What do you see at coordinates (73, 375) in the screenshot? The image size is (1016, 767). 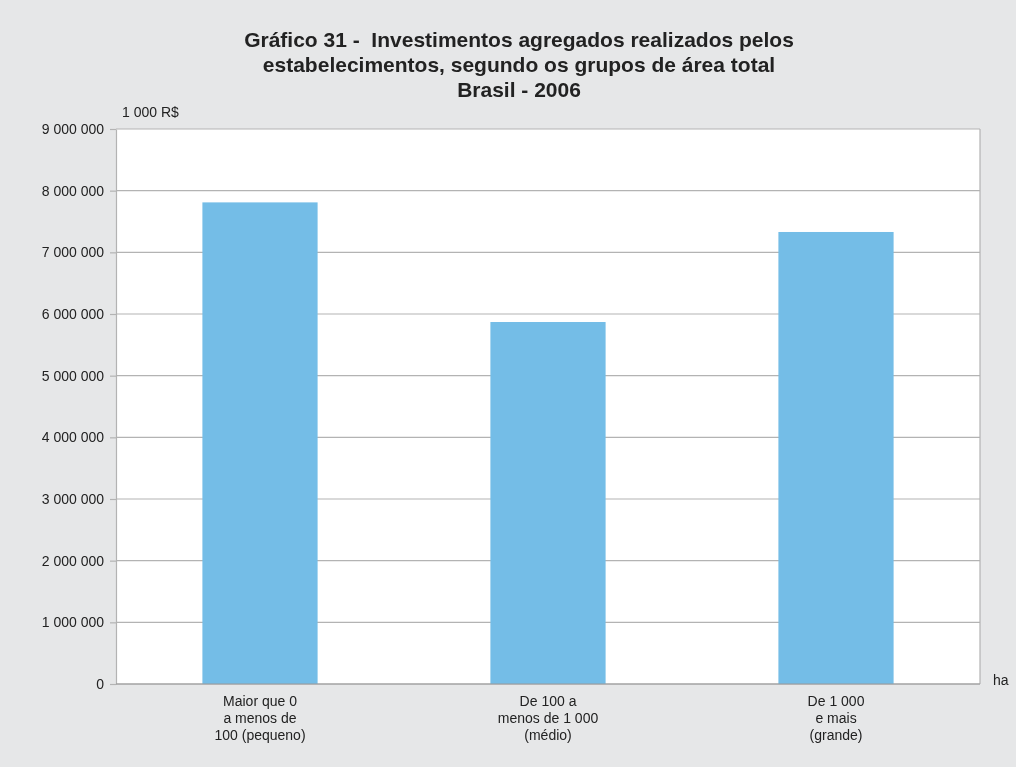 I see `y-tick-label: 5 000 000` at bounding box center [73, 375].